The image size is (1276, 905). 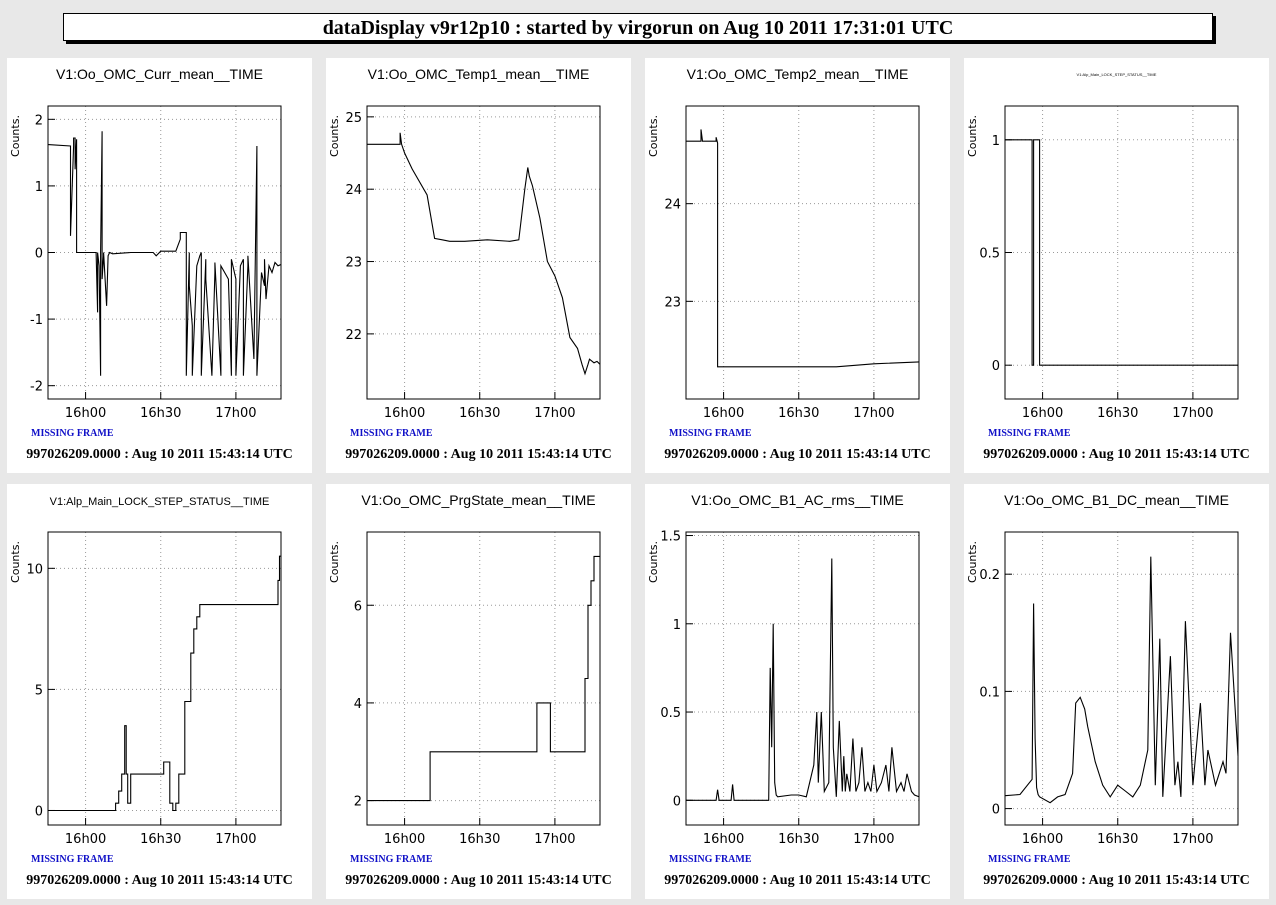 I want to click on y-tick-label: 0.1, so click(x=989, y=692).